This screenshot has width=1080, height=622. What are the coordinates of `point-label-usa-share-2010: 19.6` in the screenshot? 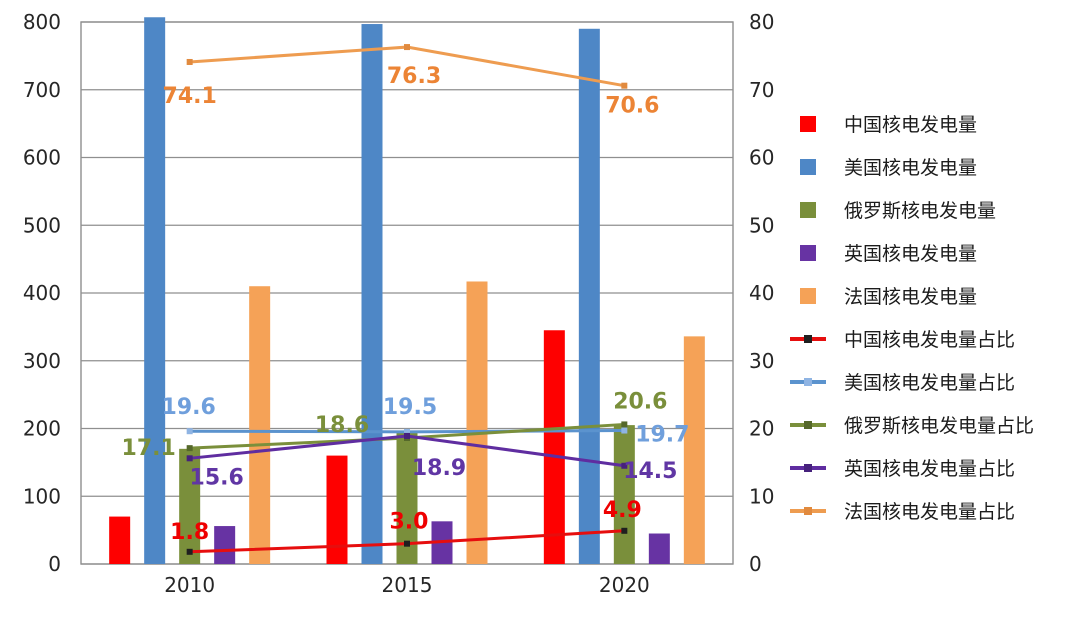 It's located at (189, 407).